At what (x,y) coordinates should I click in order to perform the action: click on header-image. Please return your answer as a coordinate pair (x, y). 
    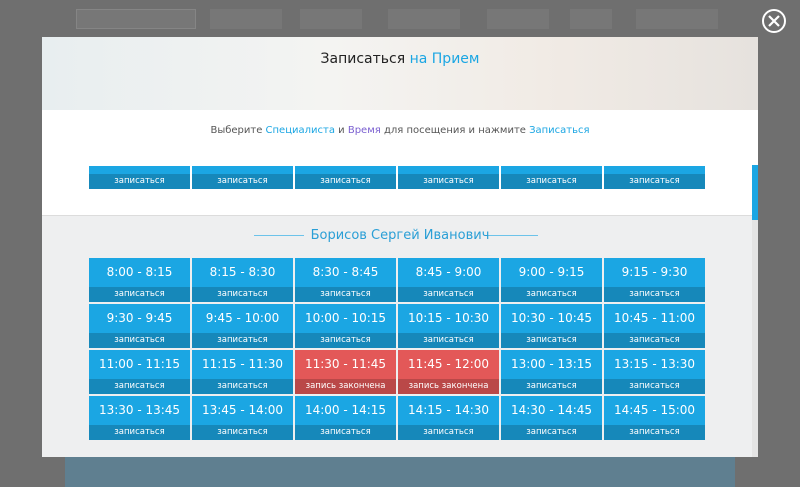
    Looking at the image, I should click on (400, 73).